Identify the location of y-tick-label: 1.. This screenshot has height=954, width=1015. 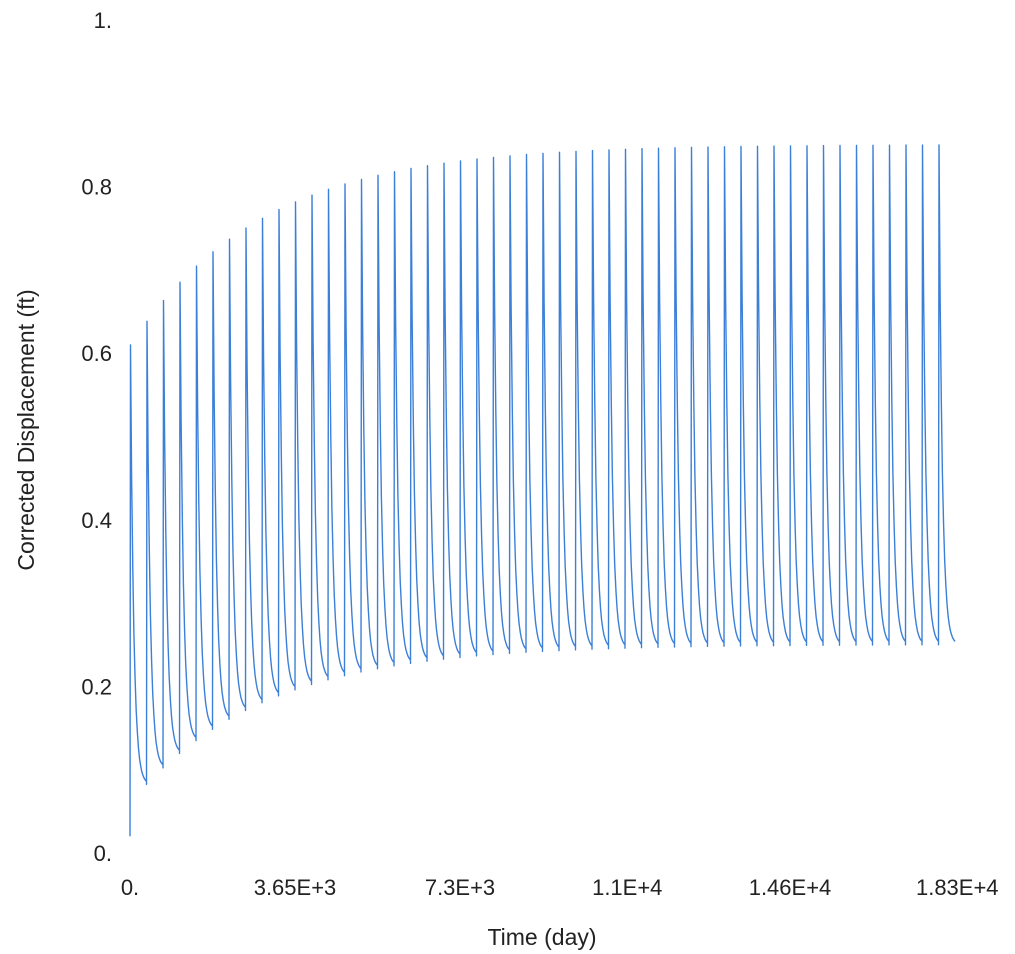
(103, 20).